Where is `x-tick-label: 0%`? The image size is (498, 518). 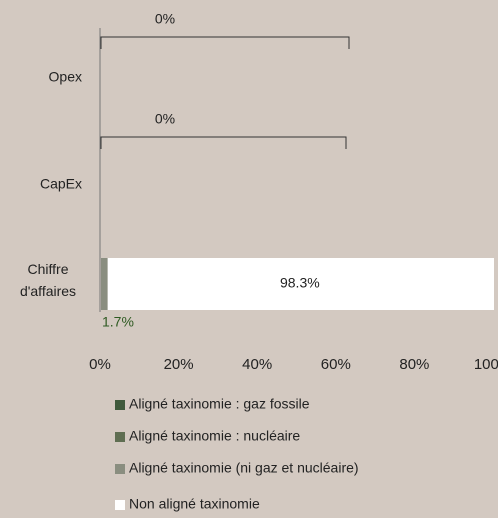
x-tick-label: 0% is located at coordinates (100, 364).